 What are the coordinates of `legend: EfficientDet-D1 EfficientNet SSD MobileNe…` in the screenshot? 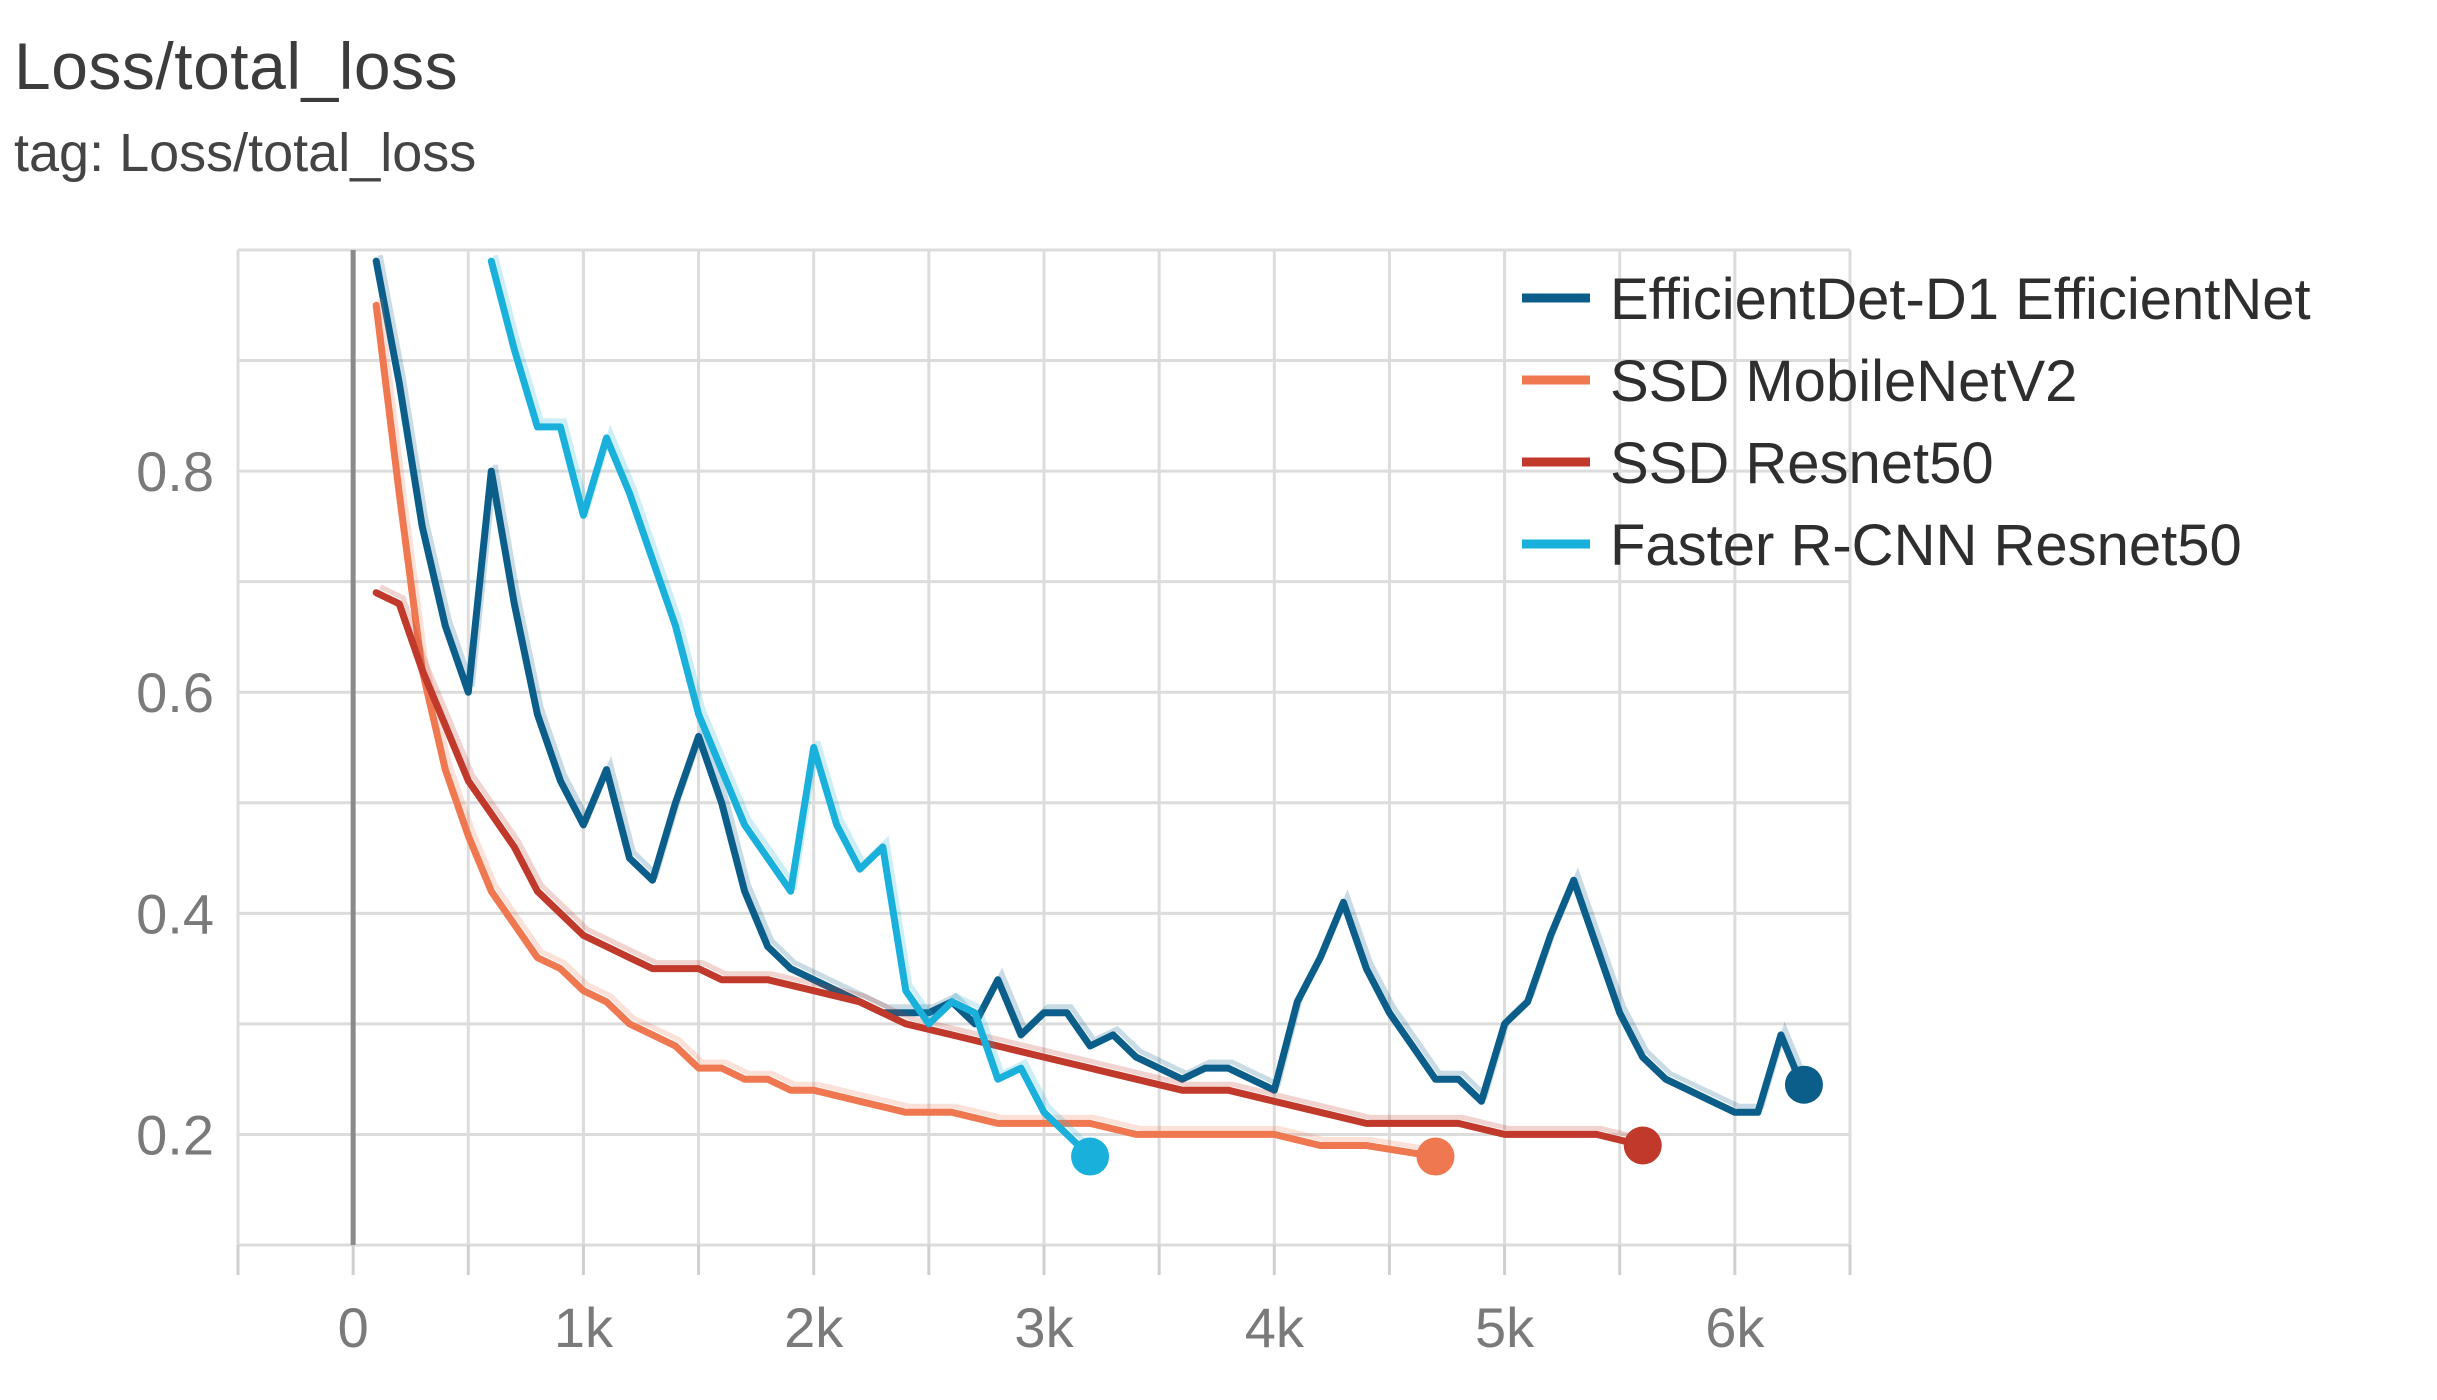 It's located at (1916, 422).